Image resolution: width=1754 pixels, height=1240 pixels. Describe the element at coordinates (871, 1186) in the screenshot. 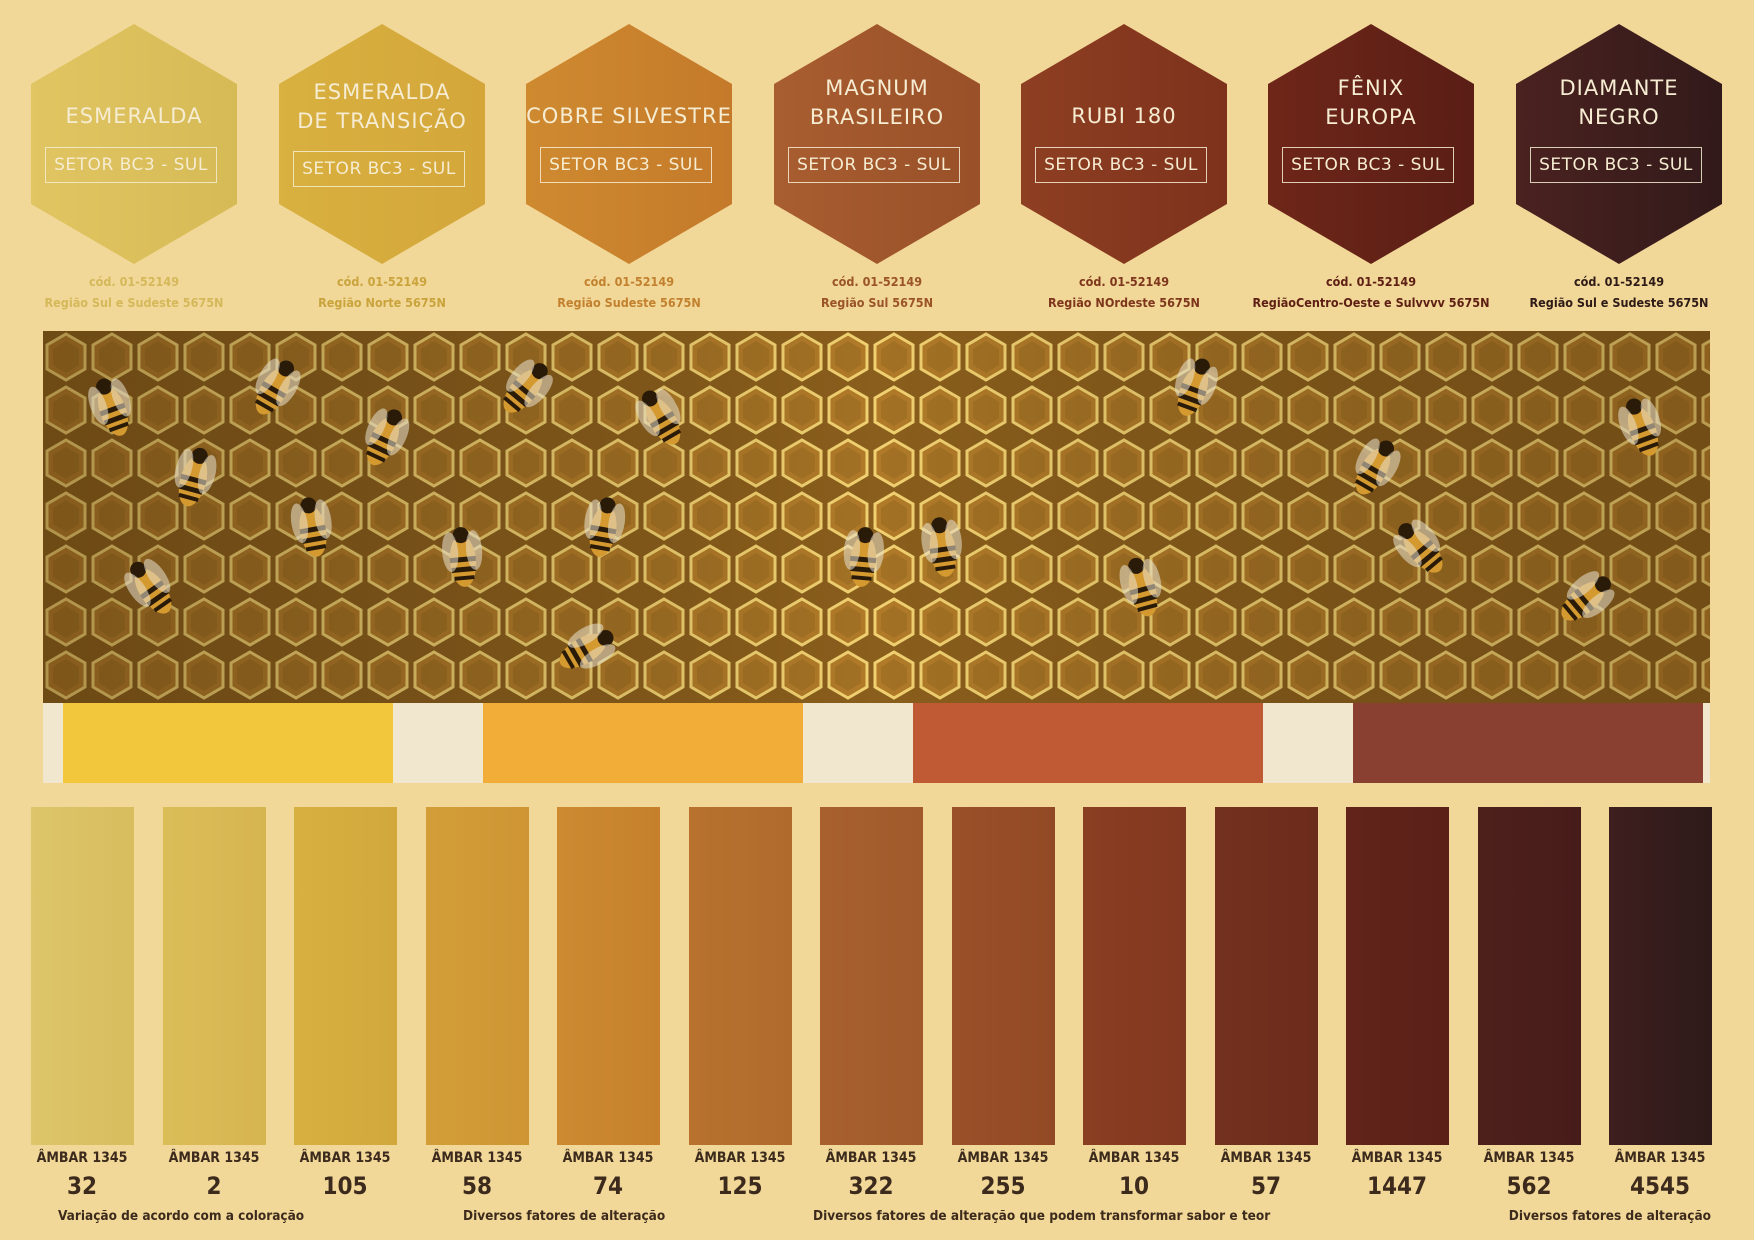

I see `amber-swatch-value: 322` at that location.